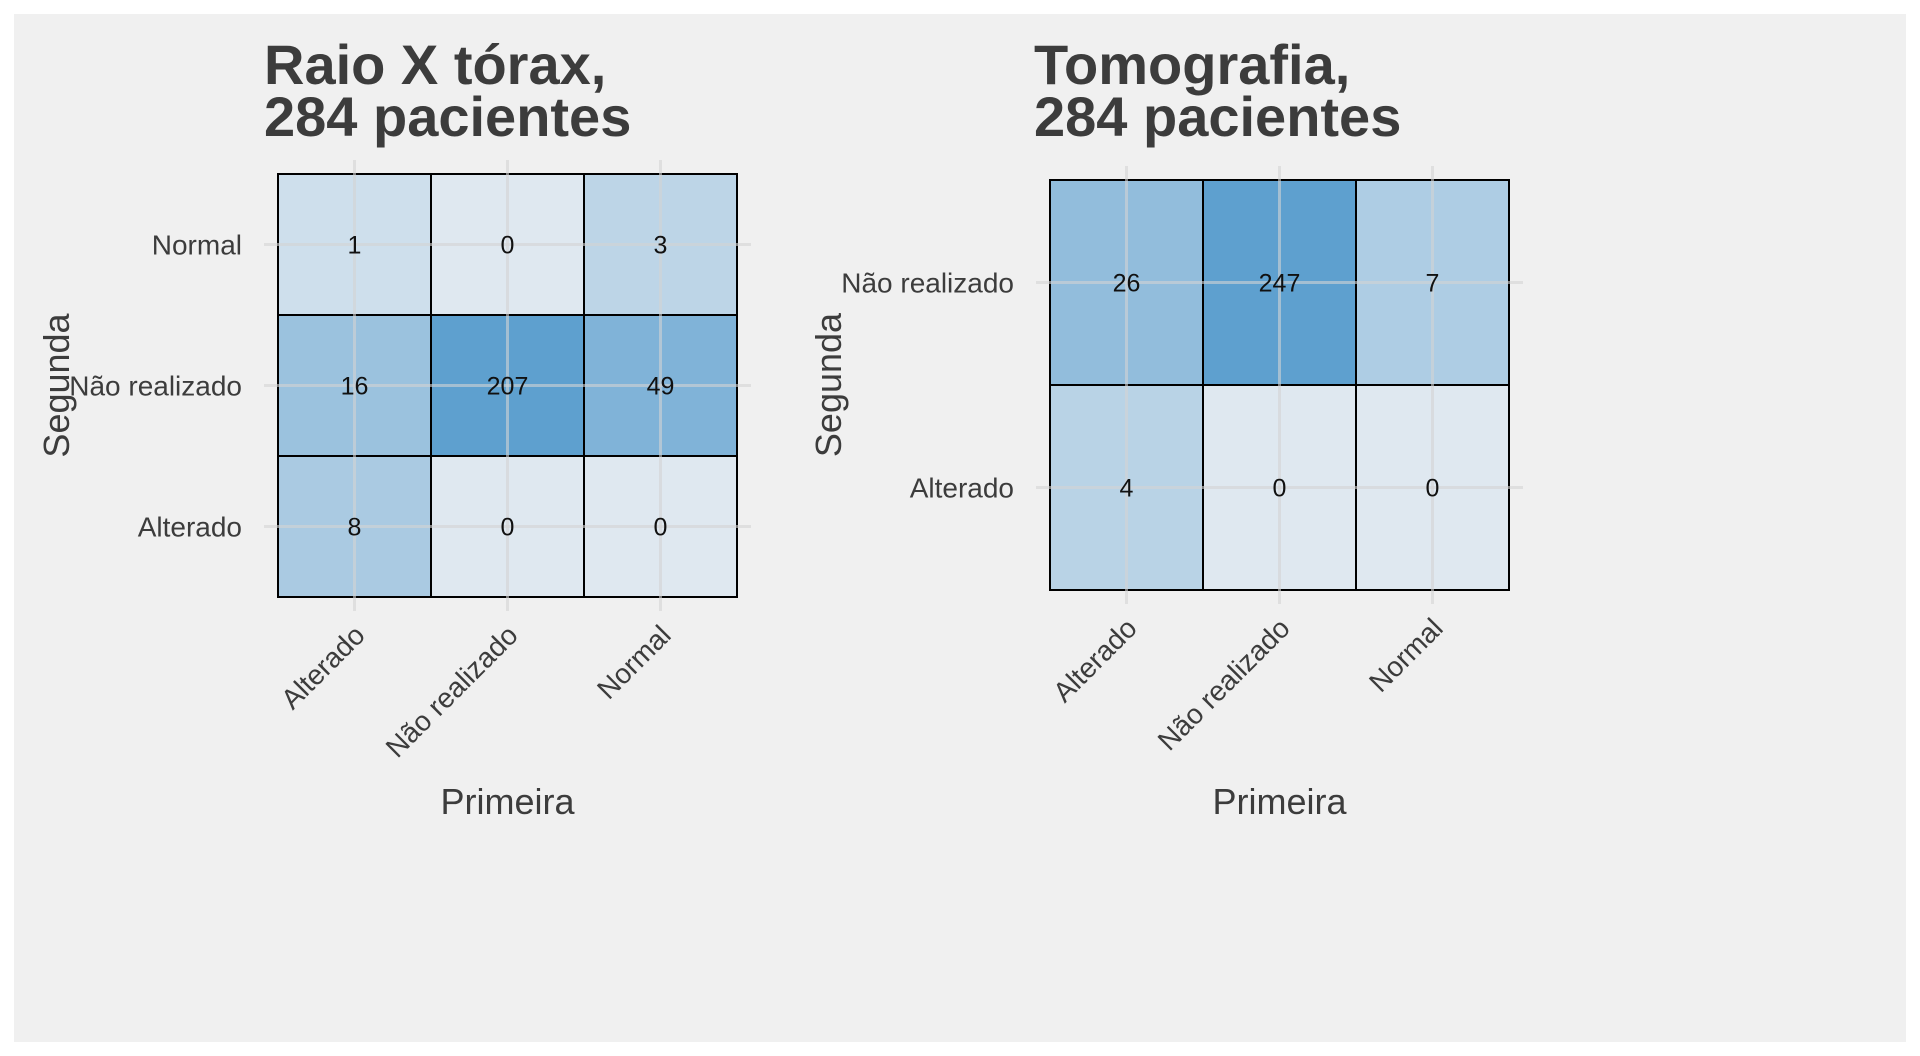 This screenshot has width=1920, height=1056. Describe the element at coordinates (197, 245) in the screenshot. I see `y-tick-label: Normal` at that location.